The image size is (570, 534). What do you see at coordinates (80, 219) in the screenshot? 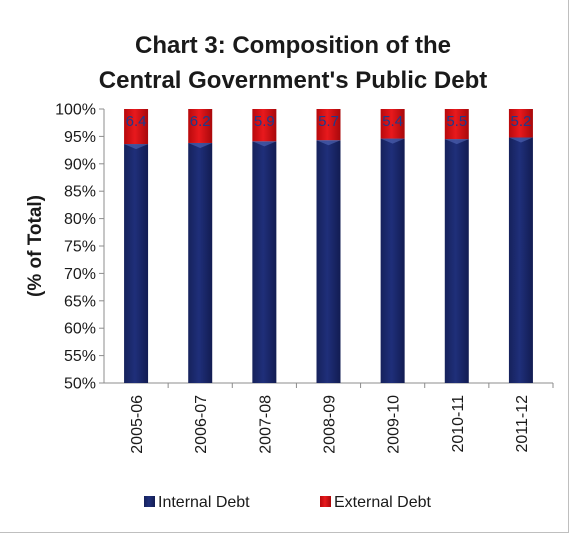
I see `y-tick-label: 80%` at bounding box center [80, 219].